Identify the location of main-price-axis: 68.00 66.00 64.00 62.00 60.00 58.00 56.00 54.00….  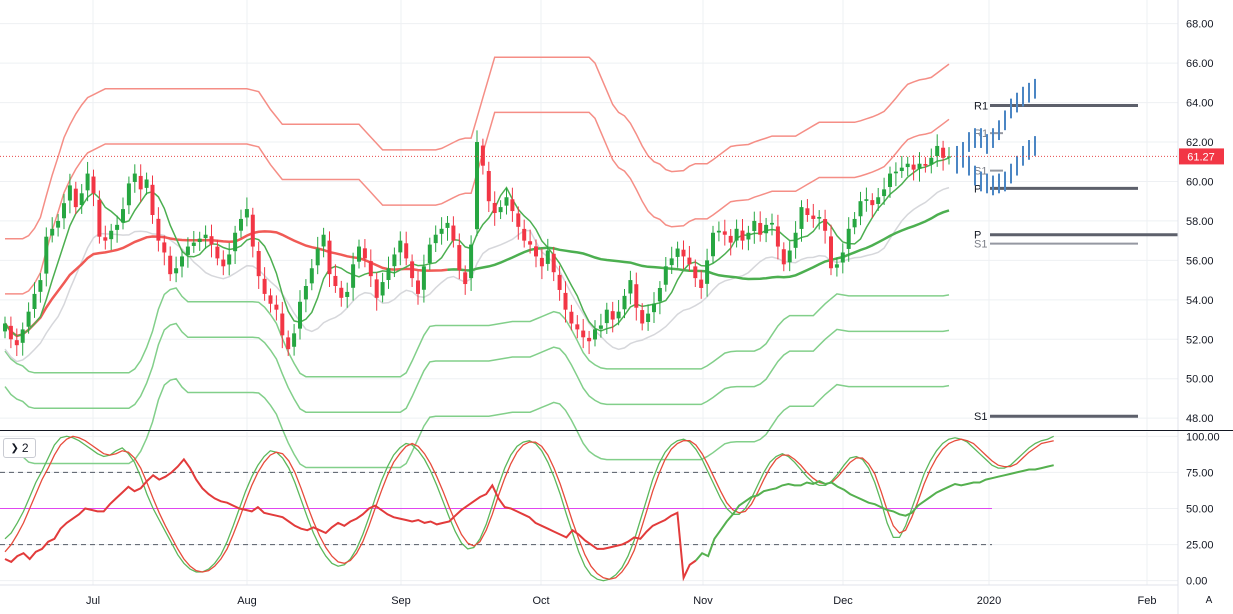
(1200, 222).